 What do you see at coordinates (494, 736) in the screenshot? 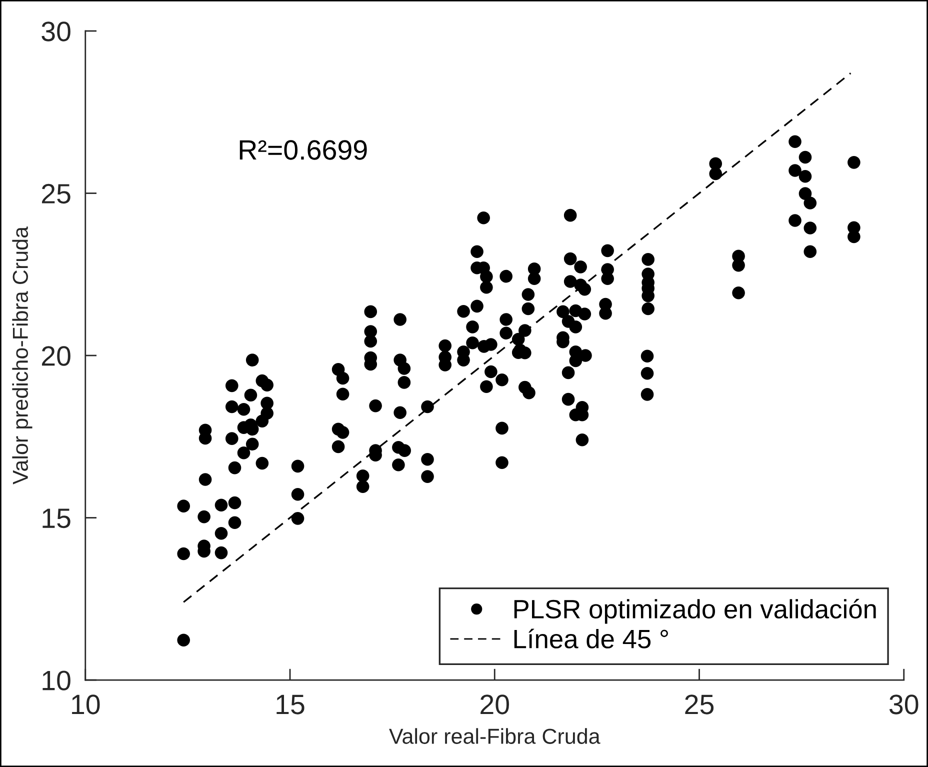
I see `x-axis-title: Valor real-Fibra Cruda` at bounding box center [494, 736].